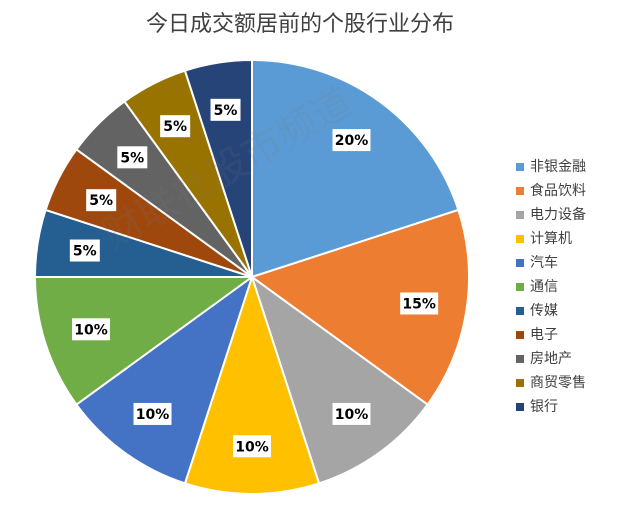 The image size is (635, 508). I want to click on legend-label: 商贸零售, so click(558, 383).